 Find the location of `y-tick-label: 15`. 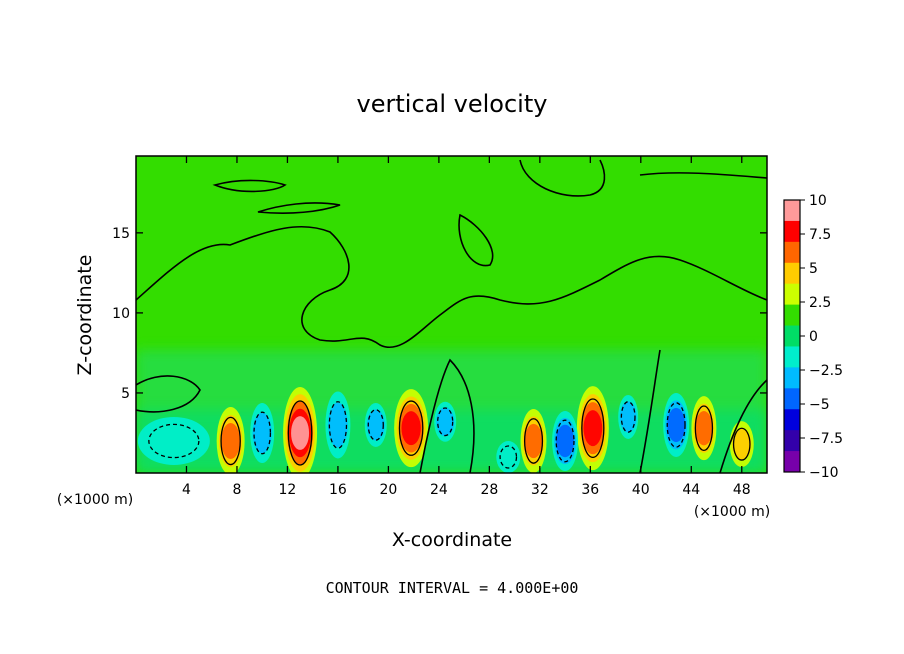

y-tick-label: 15 is located at coordinates (121, 234).